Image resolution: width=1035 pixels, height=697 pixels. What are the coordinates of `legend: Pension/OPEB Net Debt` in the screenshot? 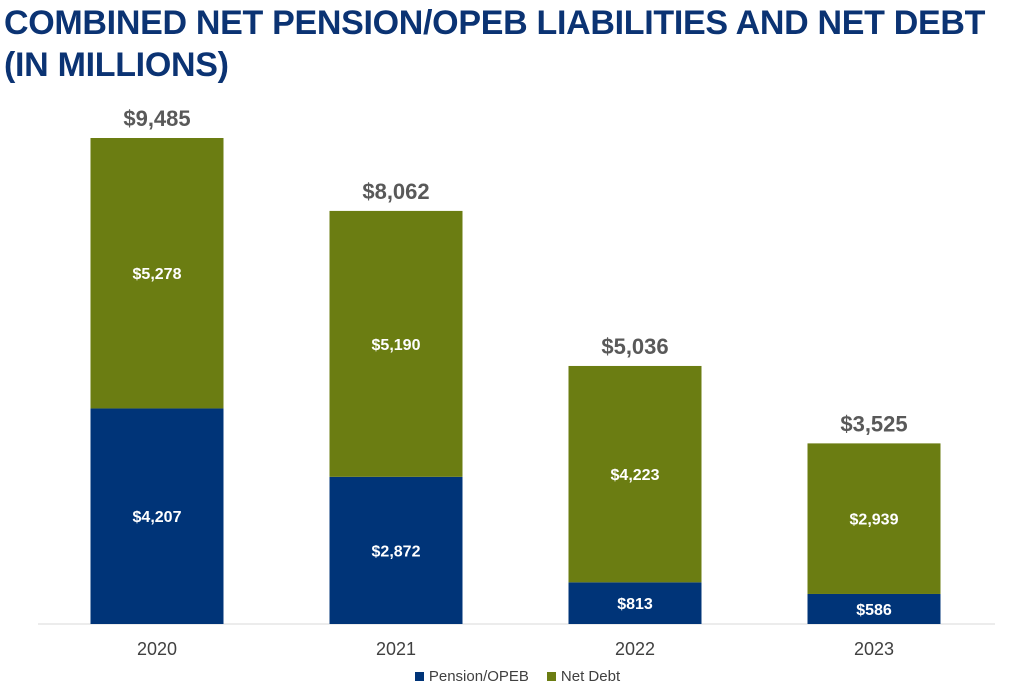 It's located at (517, 676).